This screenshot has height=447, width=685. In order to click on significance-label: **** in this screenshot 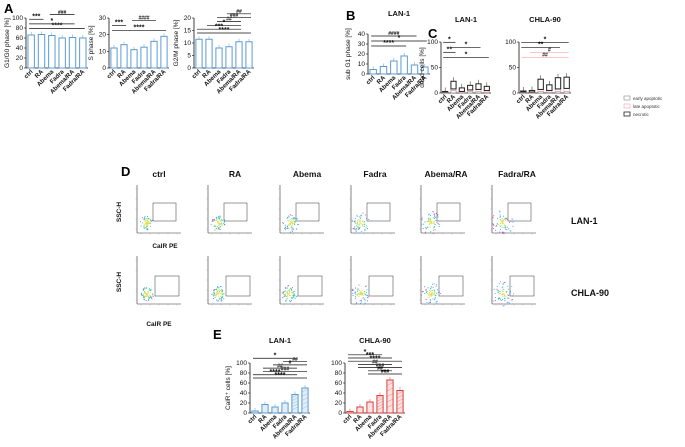, I will do `click(388, 43)`.